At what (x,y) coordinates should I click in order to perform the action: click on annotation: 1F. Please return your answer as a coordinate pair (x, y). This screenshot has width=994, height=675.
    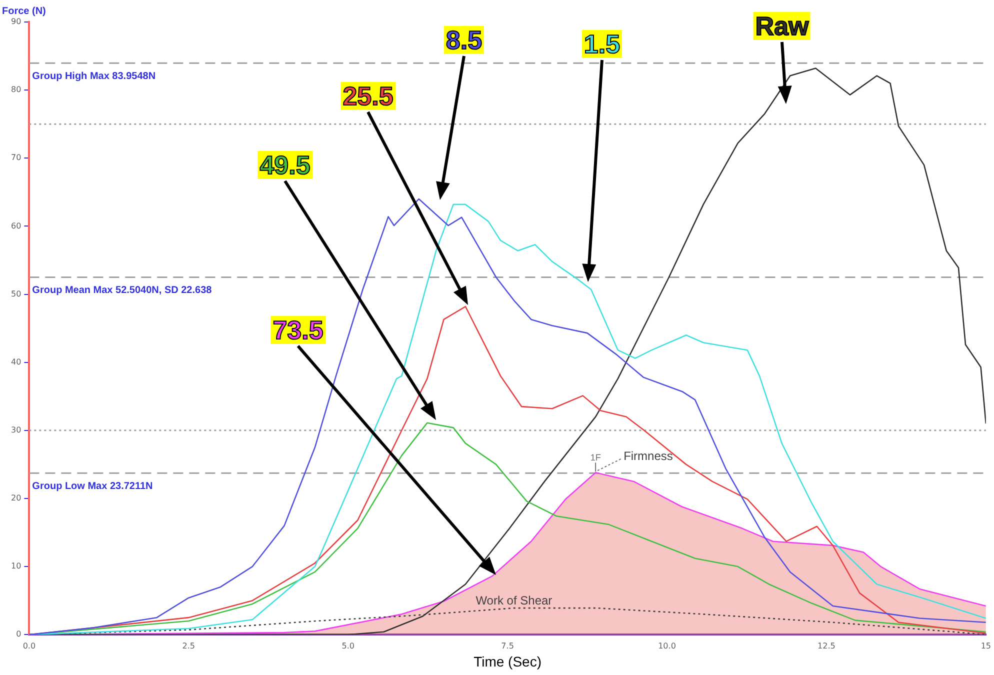
    Looking at the image, I should click on (596, 457).